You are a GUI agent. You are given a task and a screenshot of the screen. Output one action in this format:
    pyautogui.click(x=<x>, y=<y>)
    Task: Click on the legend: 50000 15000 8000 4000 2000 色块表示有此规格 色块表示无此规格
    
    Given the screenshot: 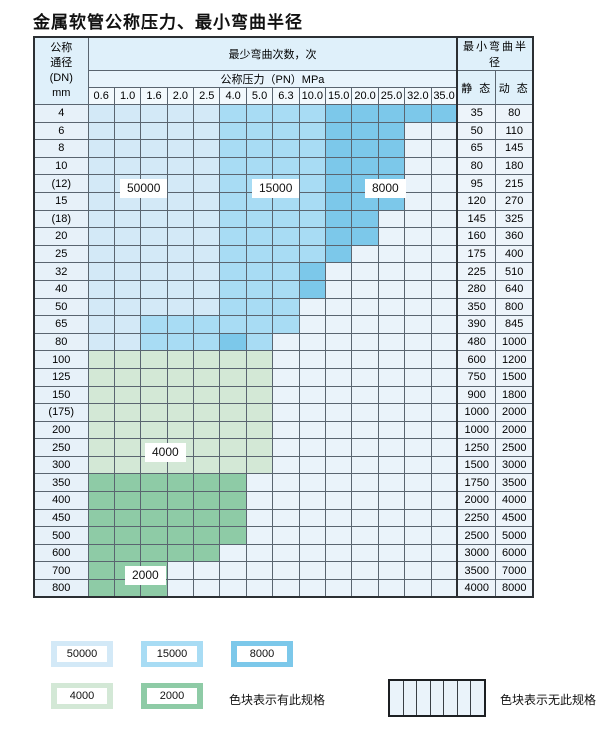 What is the action you would take?
    pyautogui.click(x=314, y=686)
    